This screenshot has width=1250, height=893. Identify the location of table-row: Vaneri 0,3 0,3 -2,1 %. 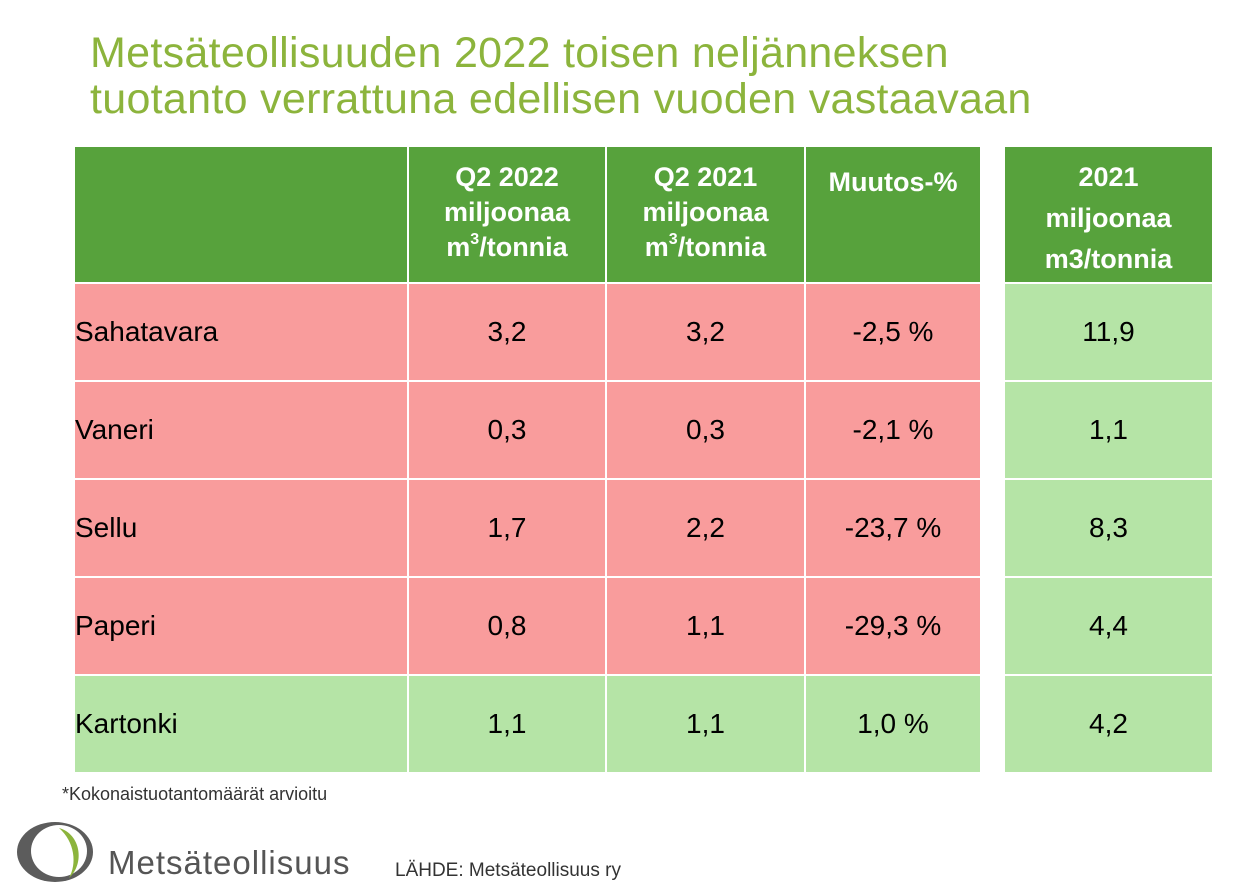
(527, 430).